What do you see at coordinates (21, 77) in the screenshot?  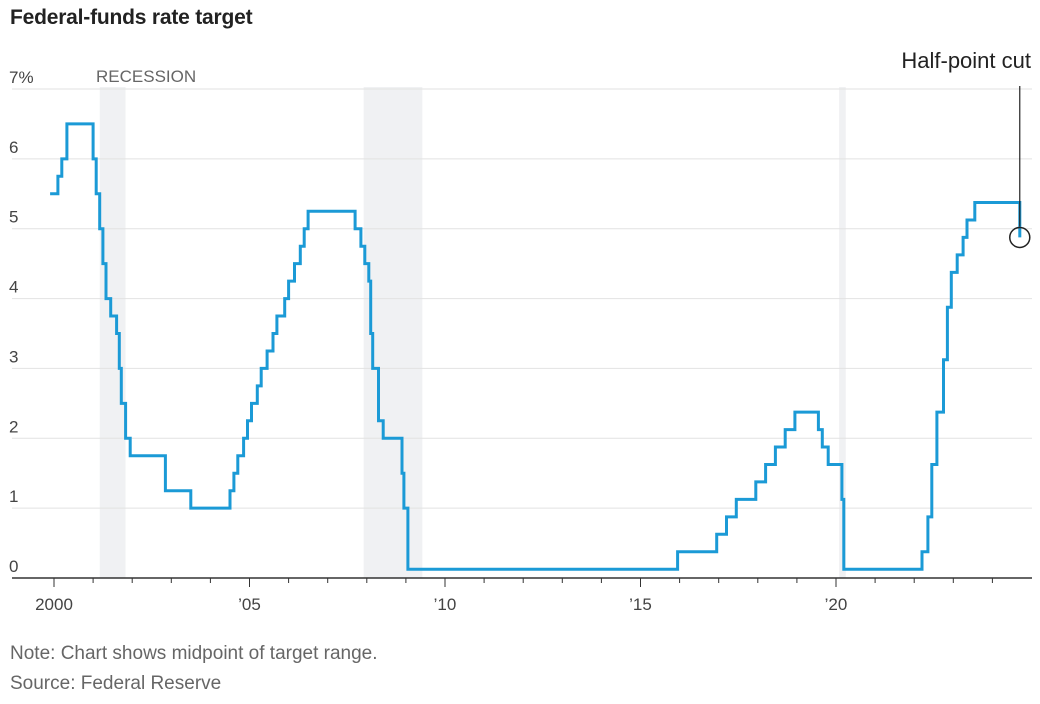 I see `y-tick-label-7: 7%` at bounding box center [21, 77].